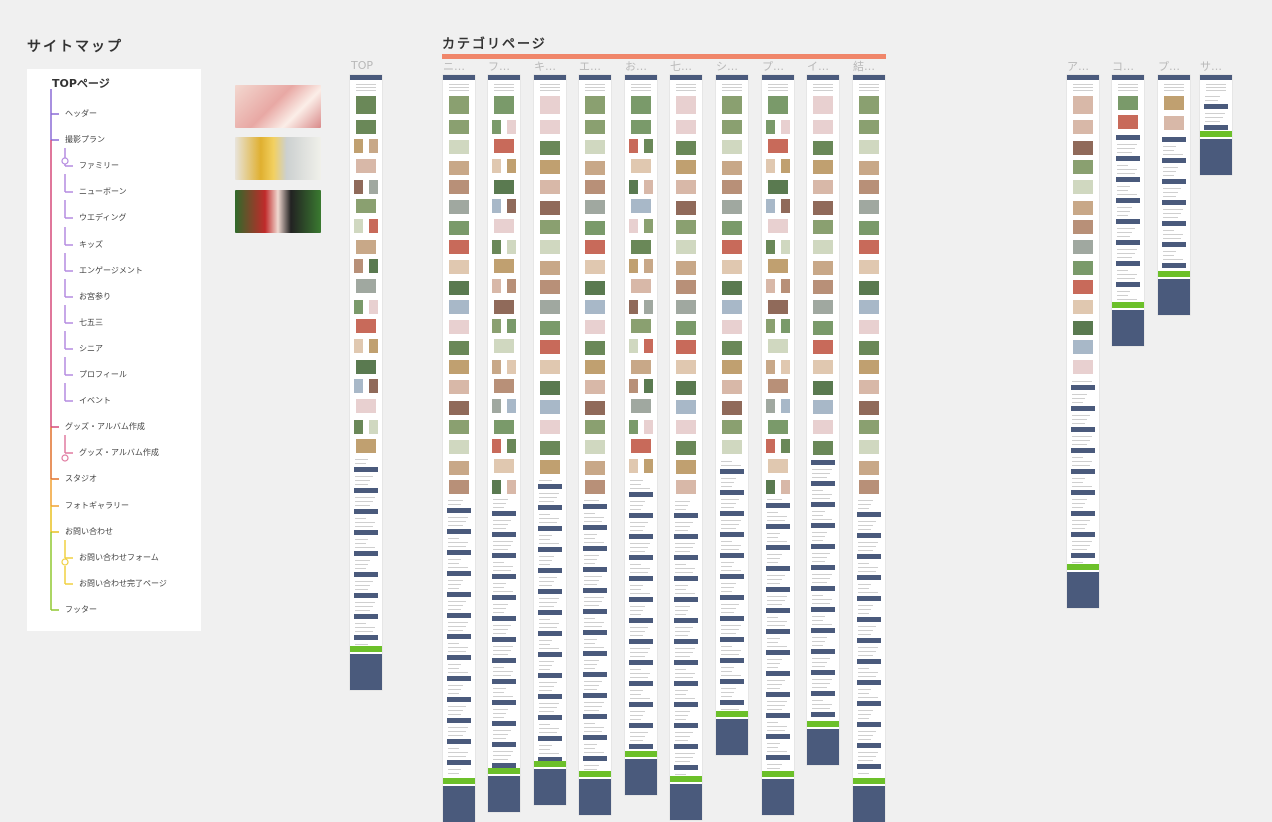  What do you see at coordinates (1083, 77) in the screenshot?
I see `mock-header` at bounding box center [1083, 77].